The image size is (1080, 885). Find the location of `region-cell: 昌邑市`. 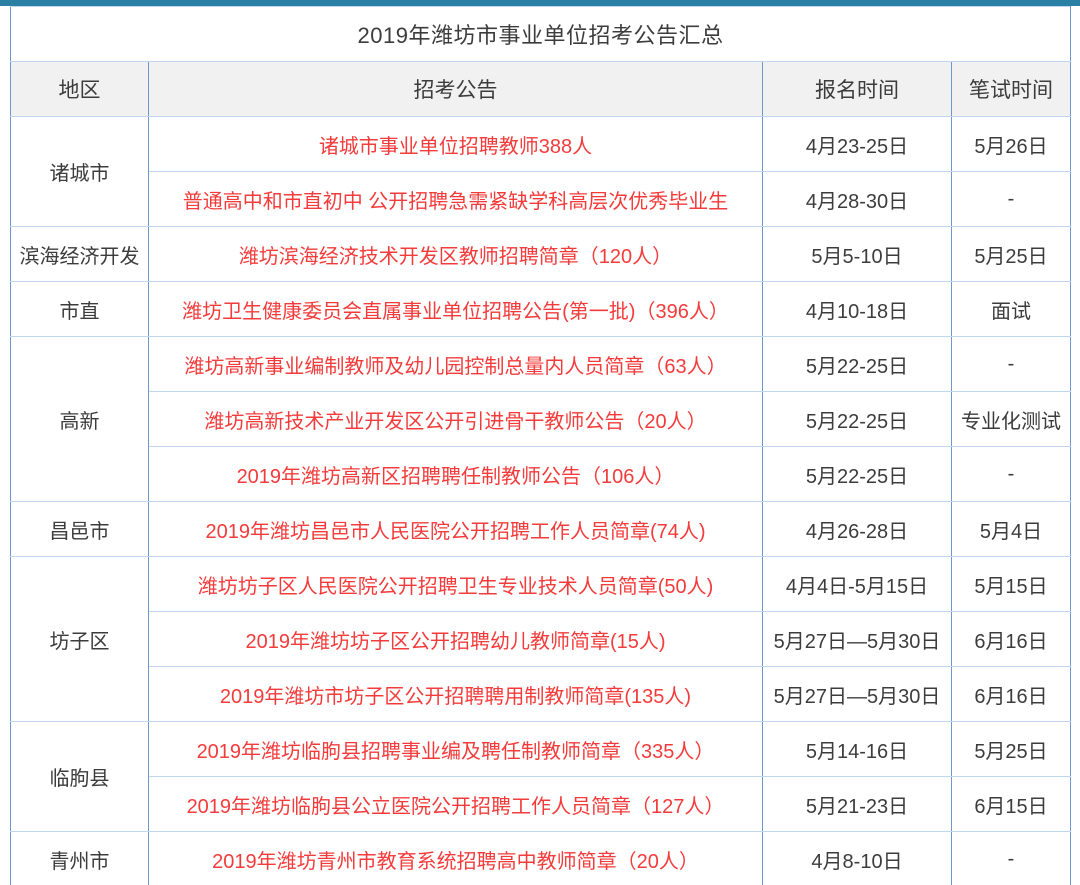

region-cell: 昌邑市 is located at coordinates (79, 529).